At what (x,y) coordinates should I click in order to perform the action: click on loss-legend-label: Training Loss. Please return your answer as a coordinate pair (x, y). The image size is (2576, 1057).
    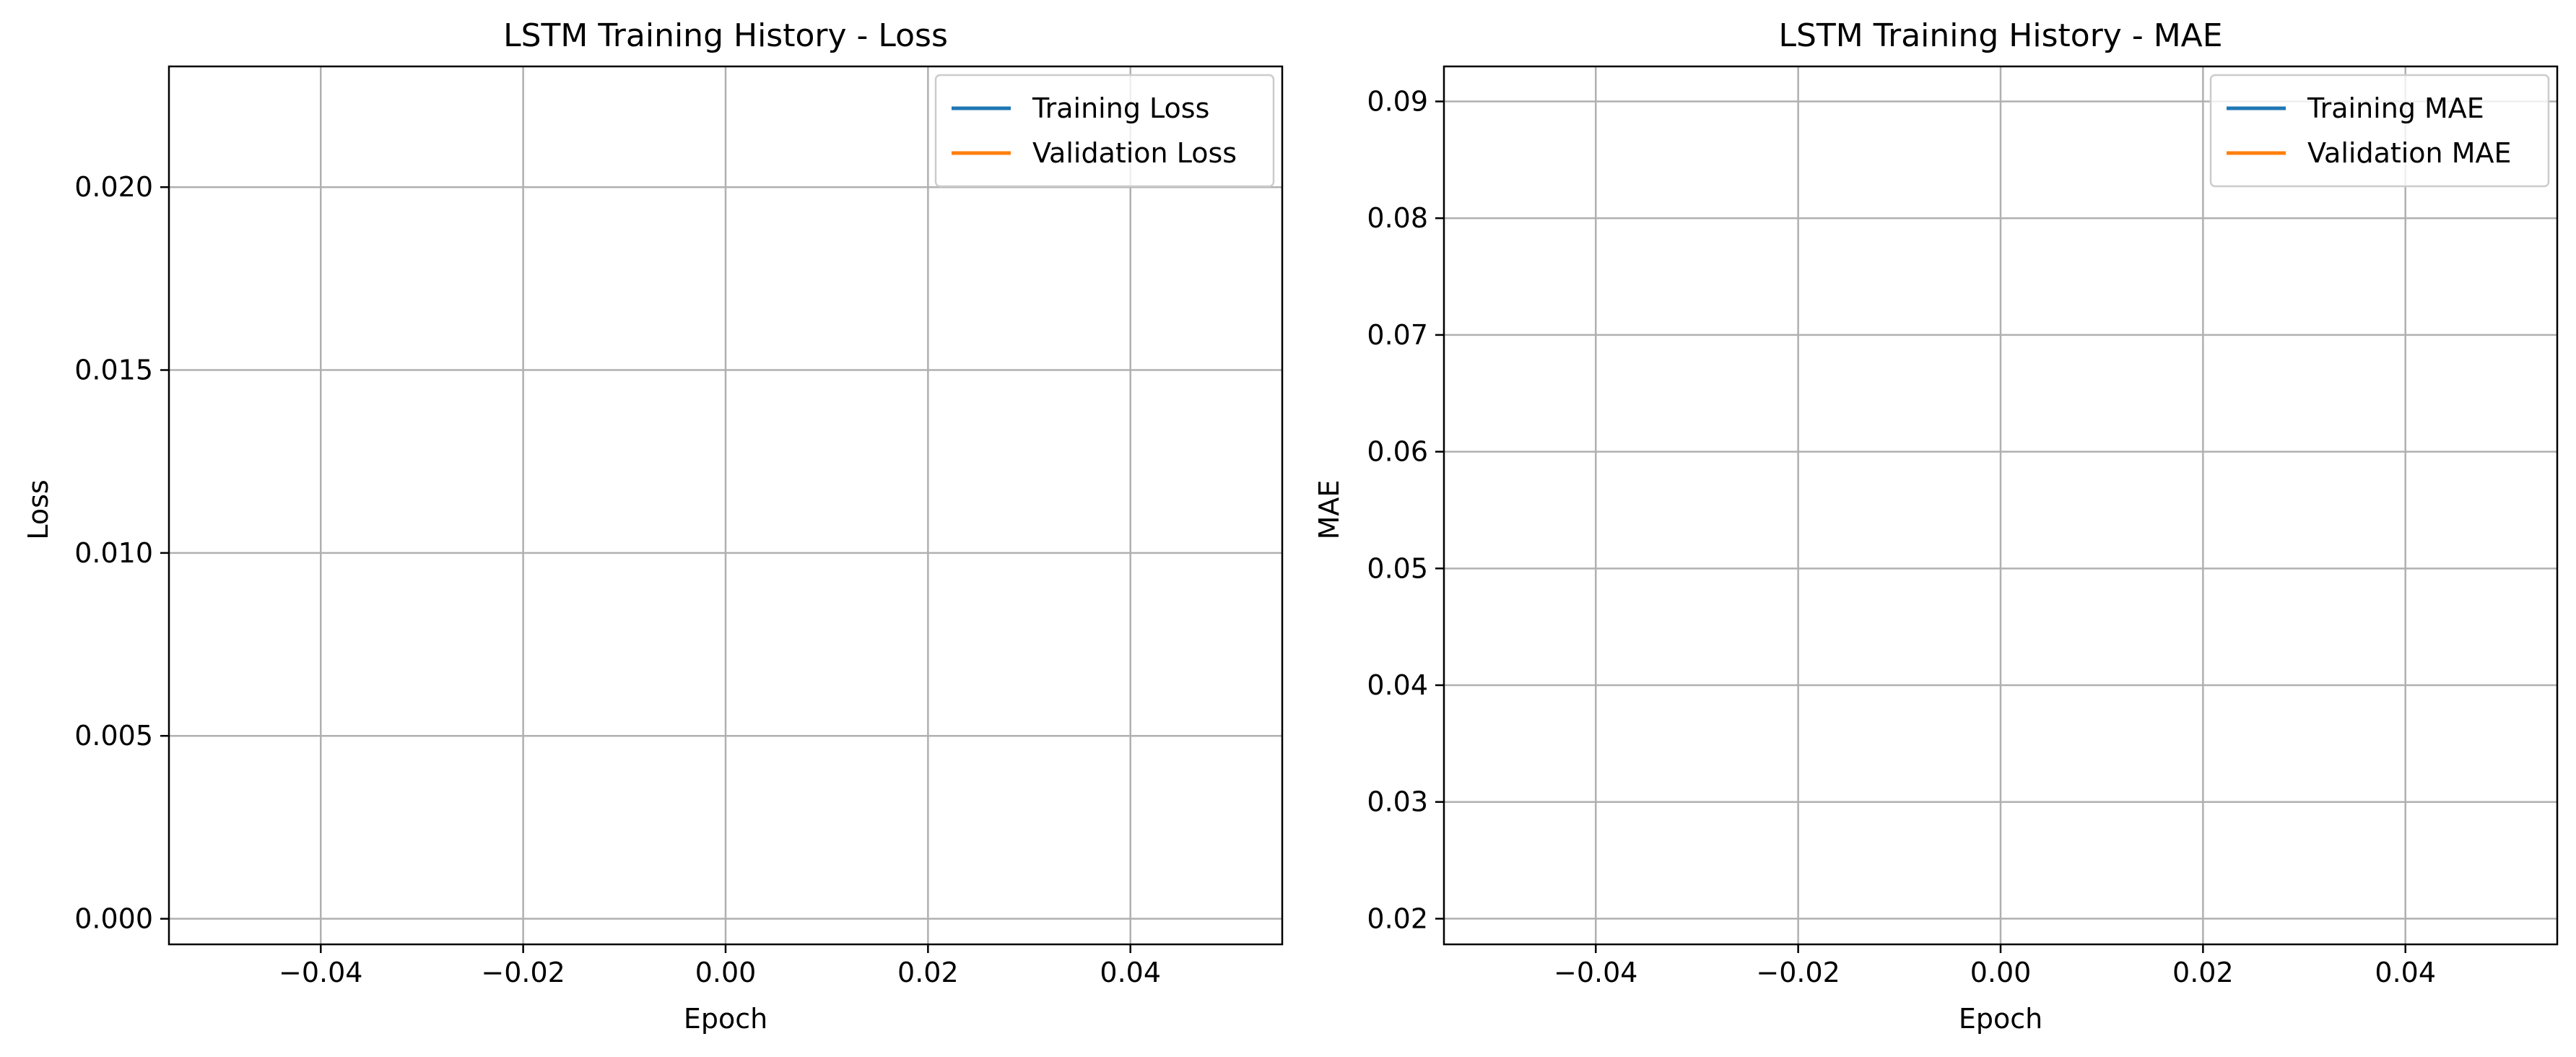
    Looking at the image, I should click on (1120, 108).